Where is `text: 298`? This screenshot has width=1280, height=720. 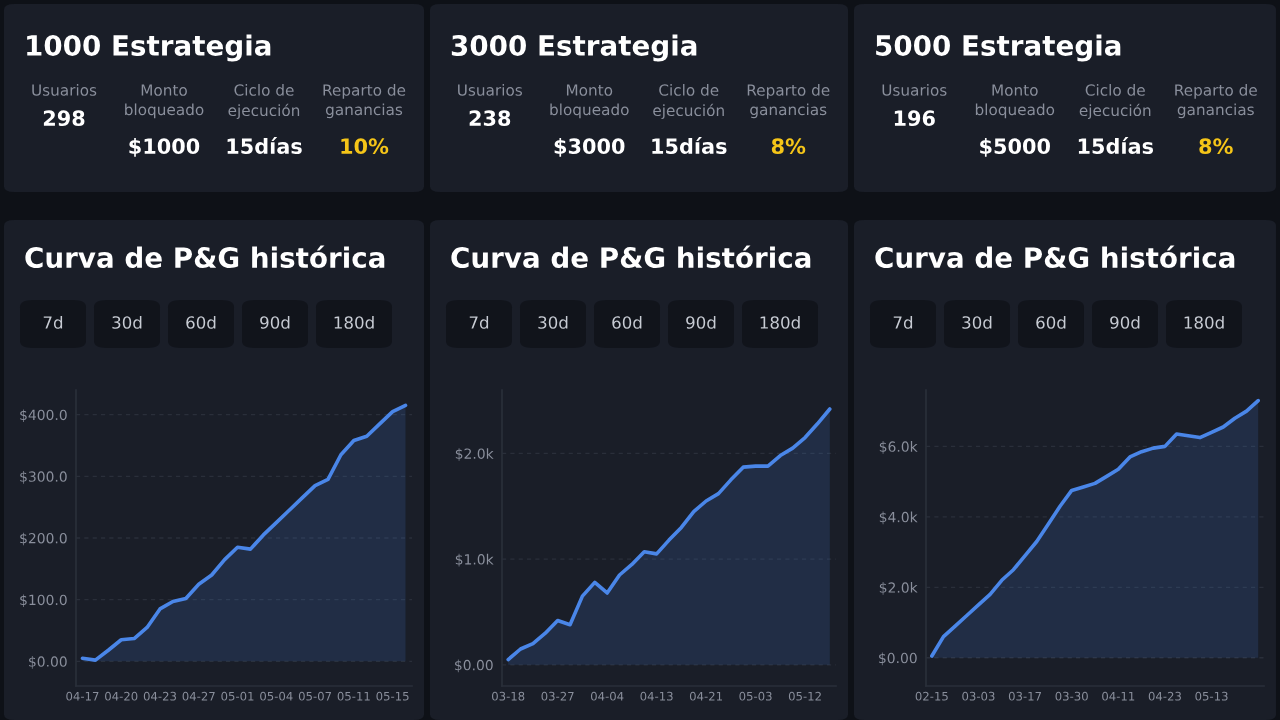
text: 298 is located at coordinates (64, 118).